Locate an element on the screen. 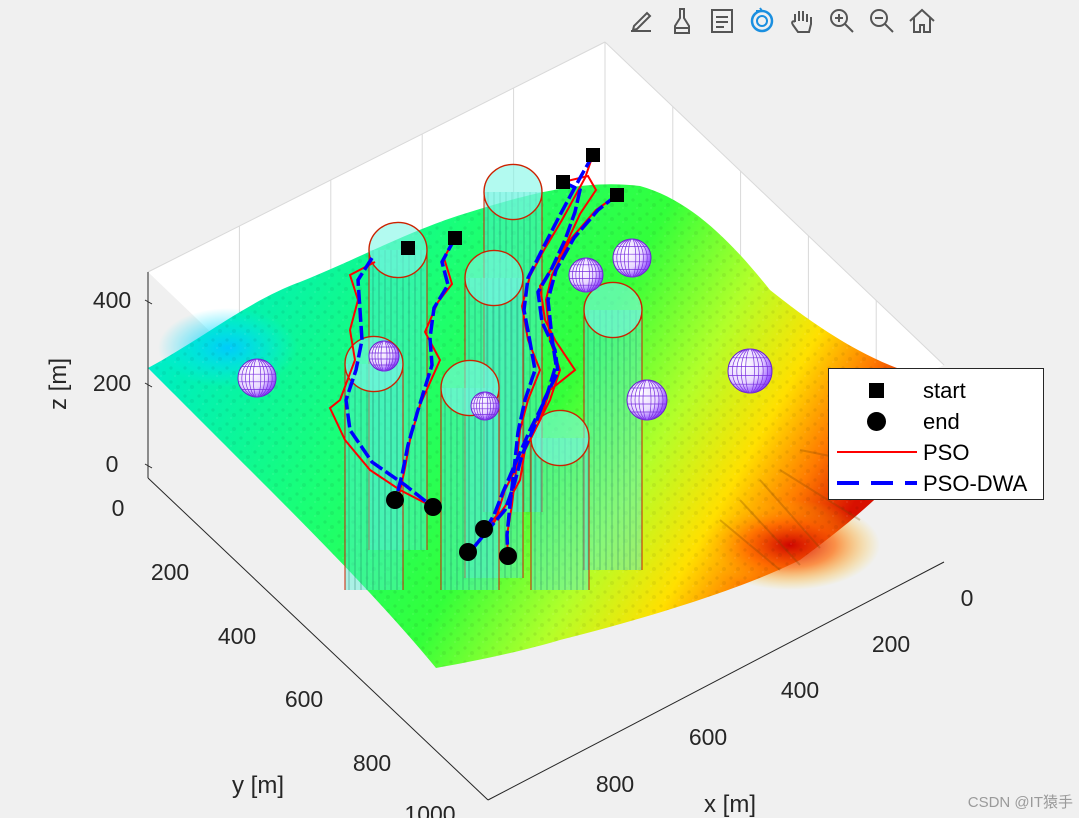 The height and width of the screenshot is (818, 1079). home-icon is located at coordinates (922, 20).